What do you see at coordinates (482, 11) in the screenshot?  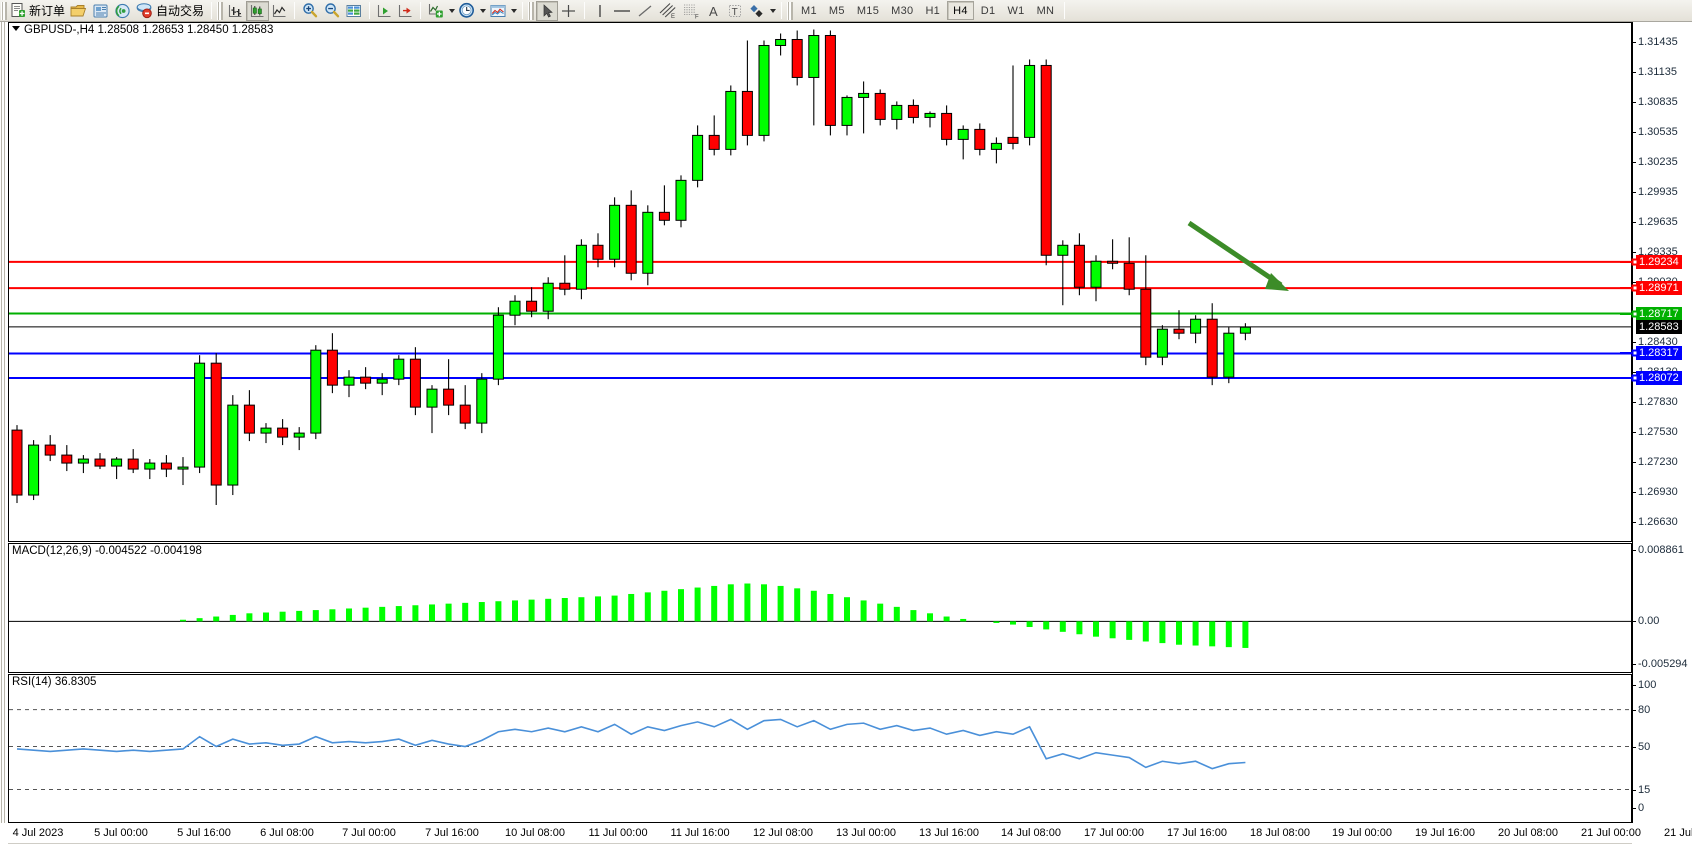 I see `period-dropdown-arrow` at bounding box center [482, 11].